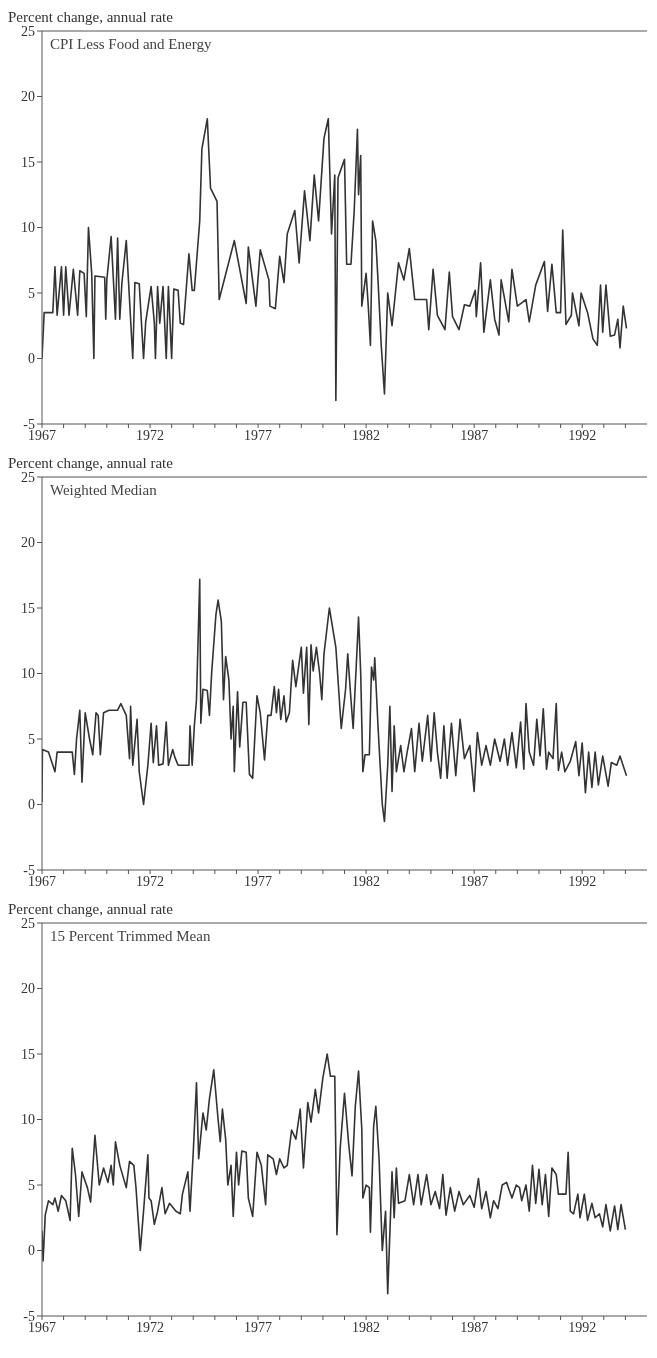 Image resolution: width=657 pixels, height=1358 pixels. Describe the element at coordinates (130, 936) in the screenshot. I see `chart-title: 15 Percent Trimmed Mean` at that location.